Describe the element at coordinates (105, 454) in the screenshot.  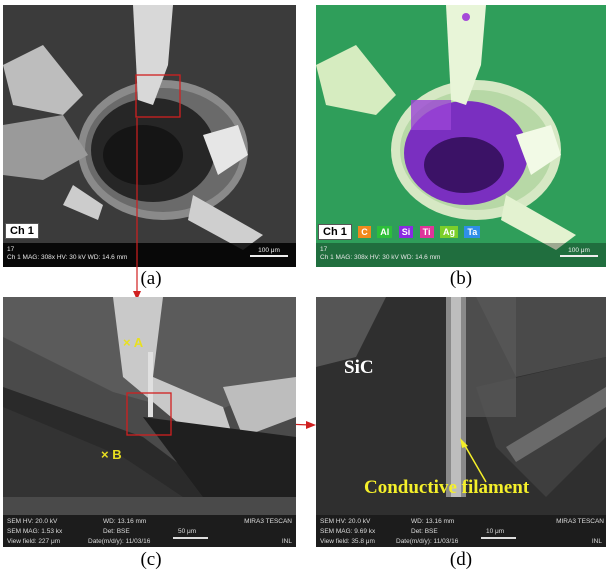
I see `marker-b-symbol: ×` at that location.